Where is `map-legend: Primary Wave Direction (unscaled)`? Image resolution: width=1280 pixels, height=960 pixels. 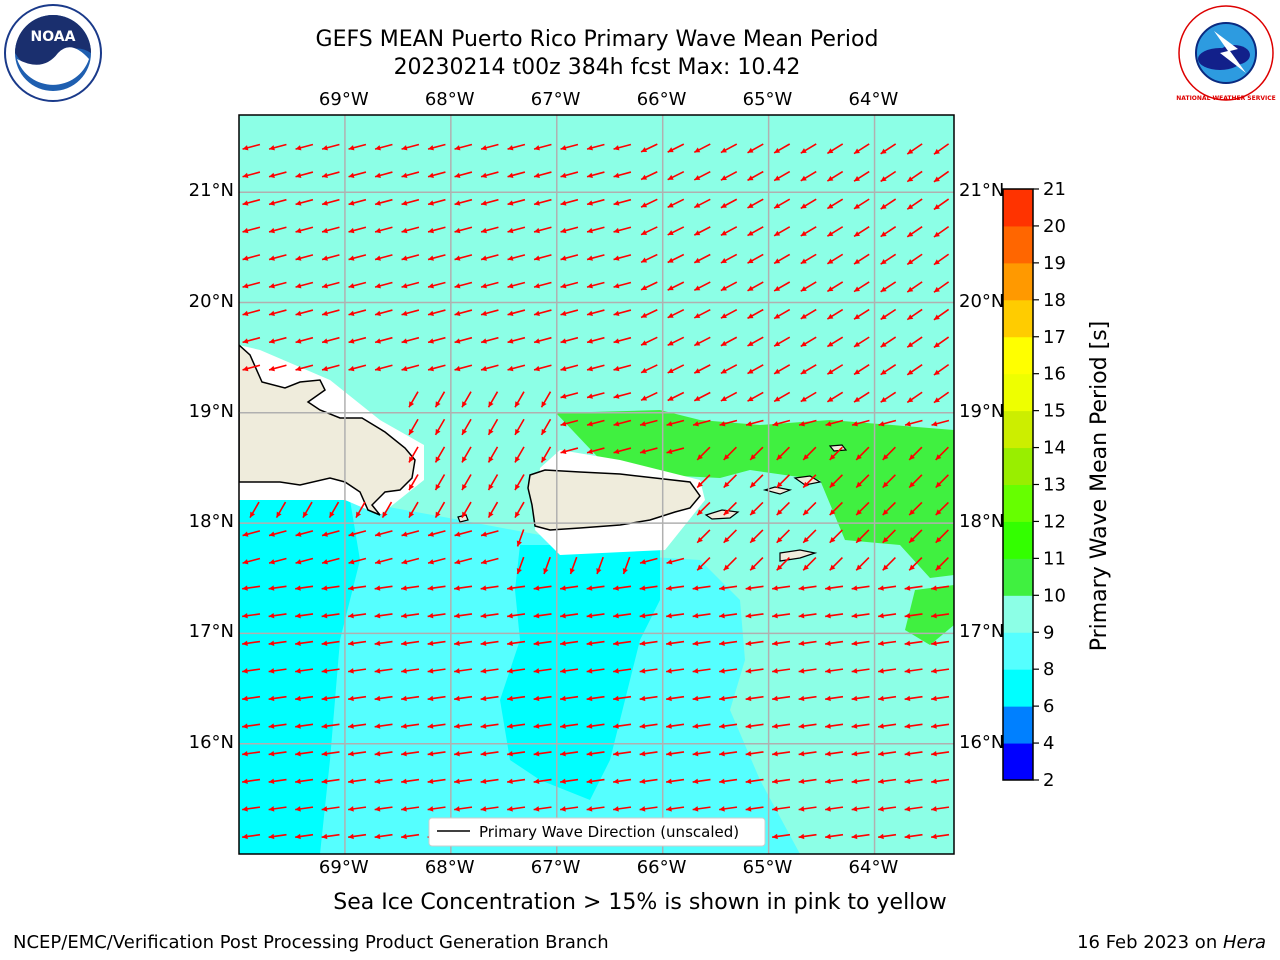 map-legend: Primary Wave Direction (unscaled) is located at coordinates (597, 832).